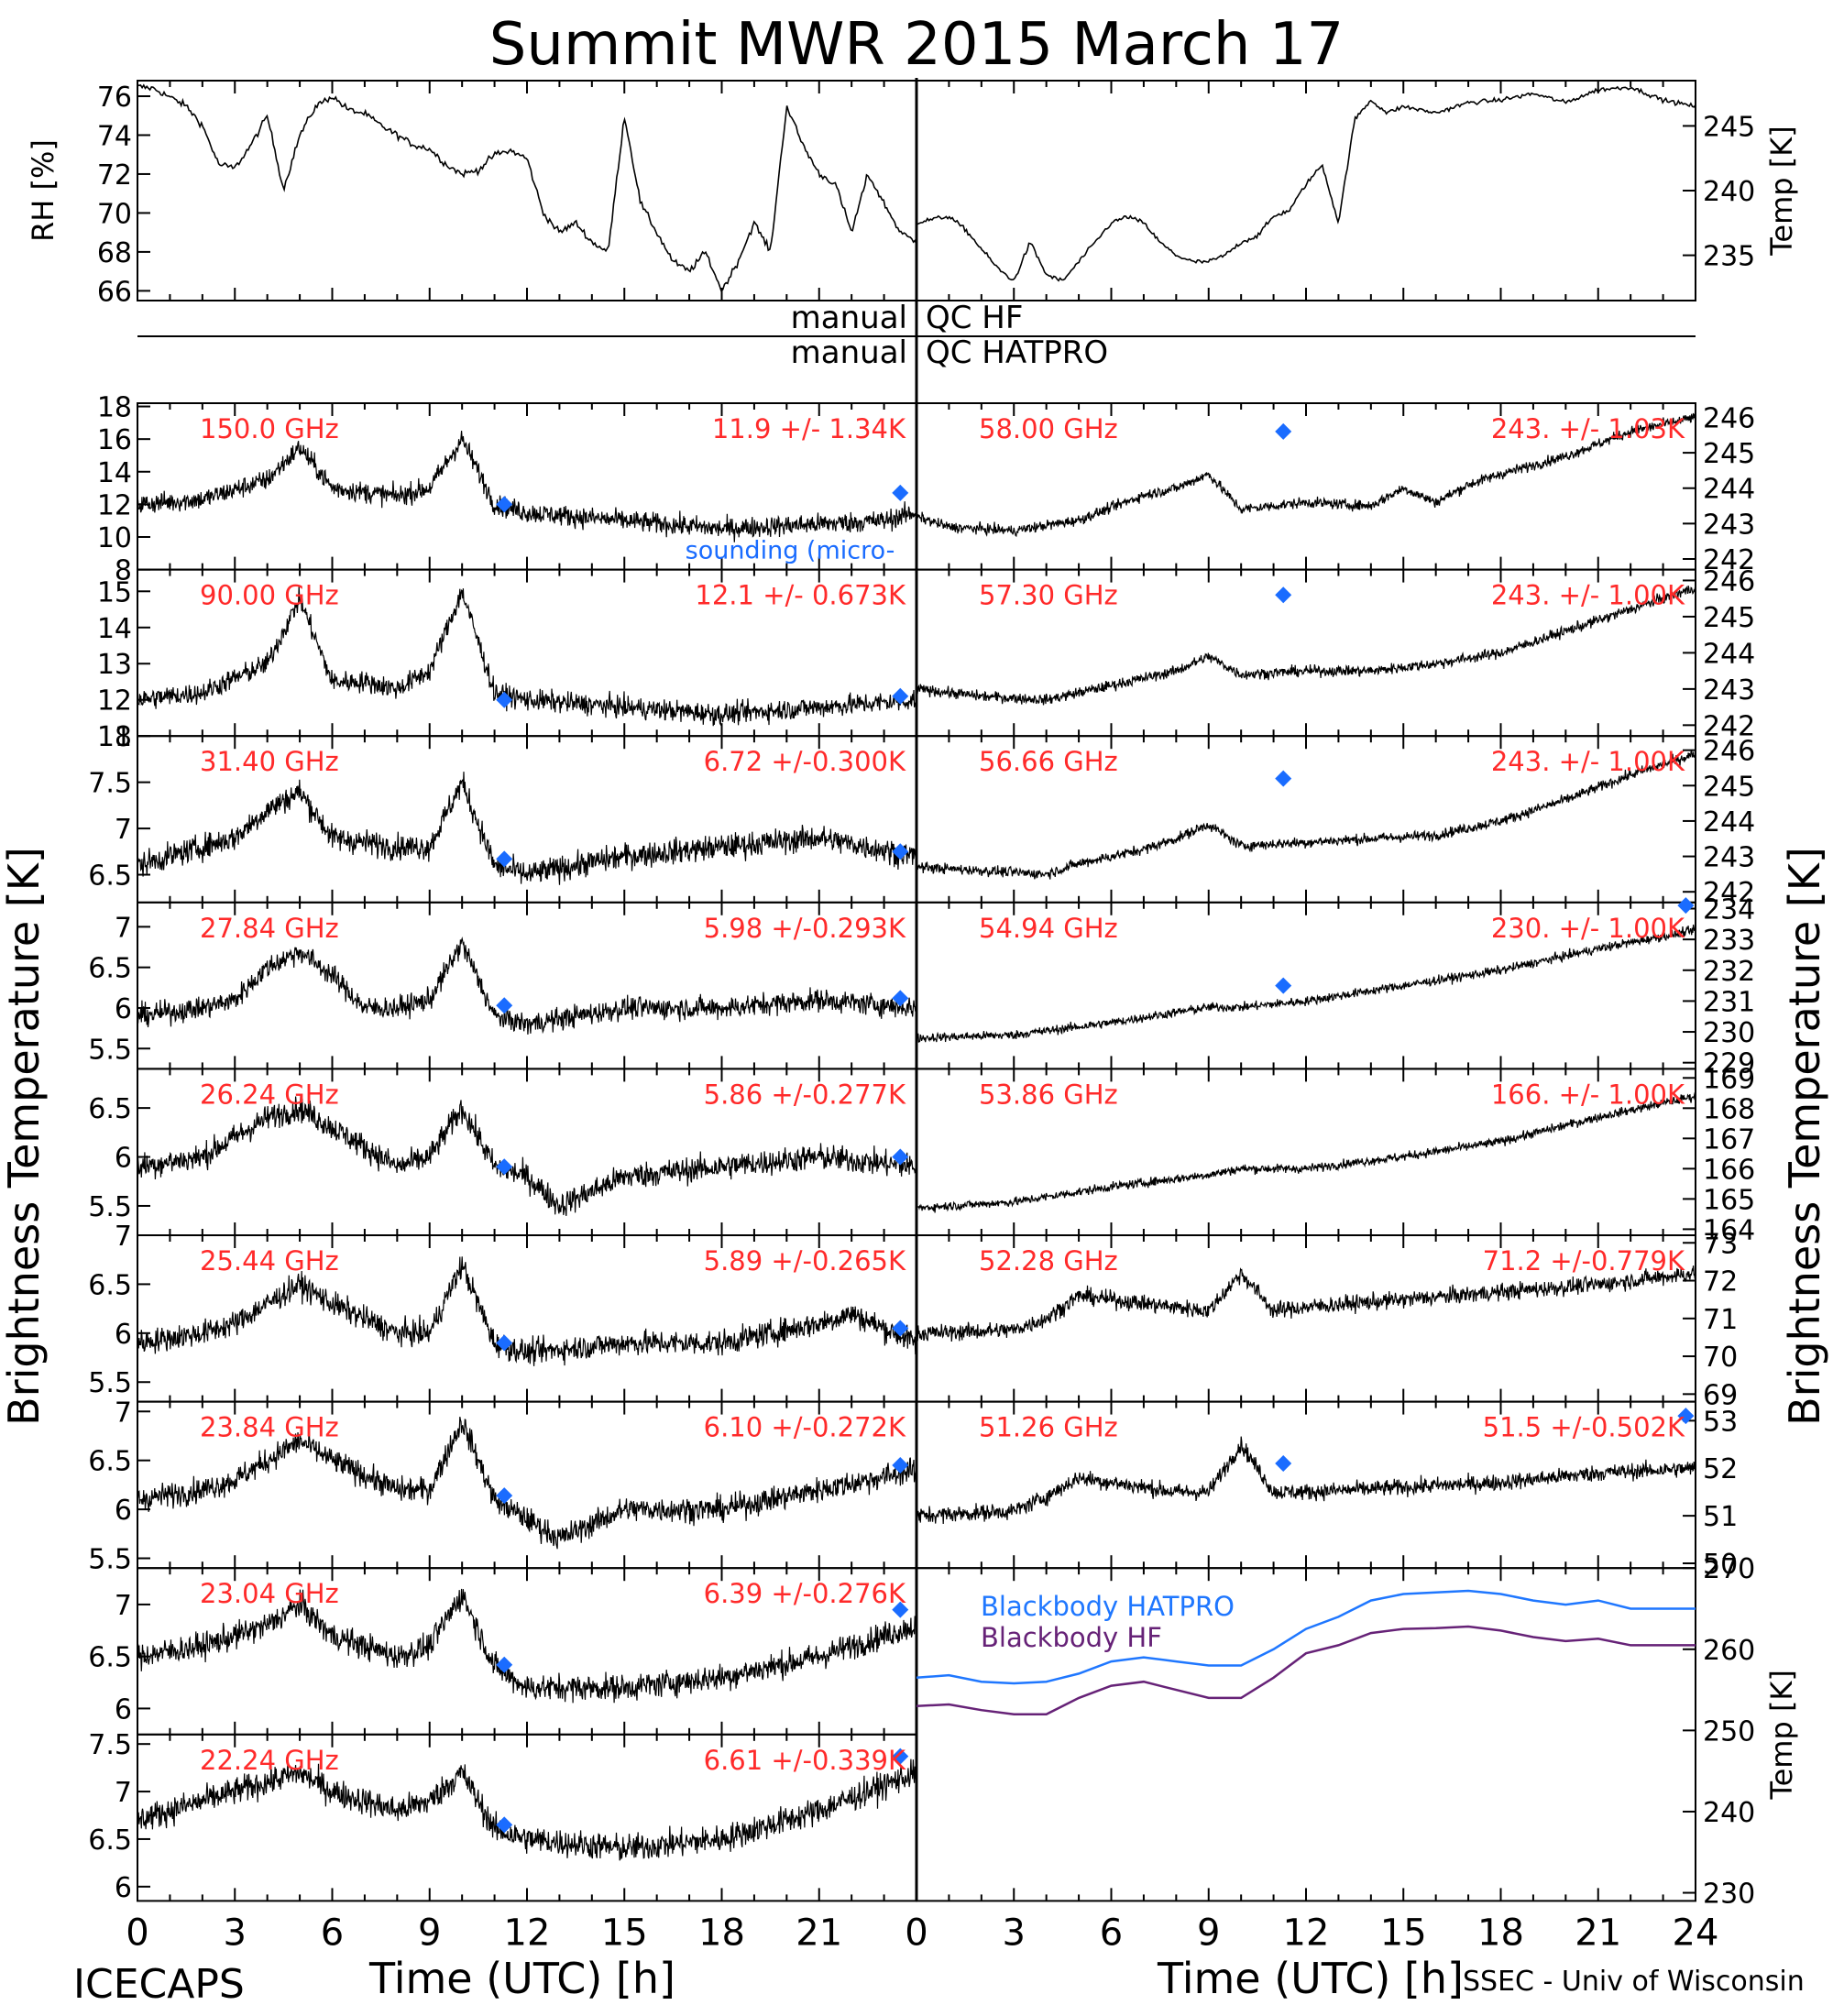  What do you see at coordinates (159, 1984) in the screenshot?
I see `footer-left: ICECAPS` at bounding box center [159, 1984].